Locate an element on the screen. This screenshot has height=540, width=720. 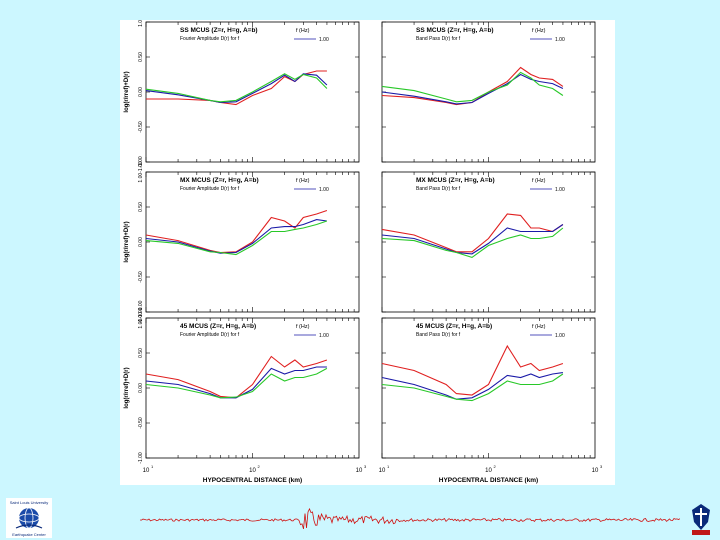
seismogram-line is located at coordinates (410, 518).